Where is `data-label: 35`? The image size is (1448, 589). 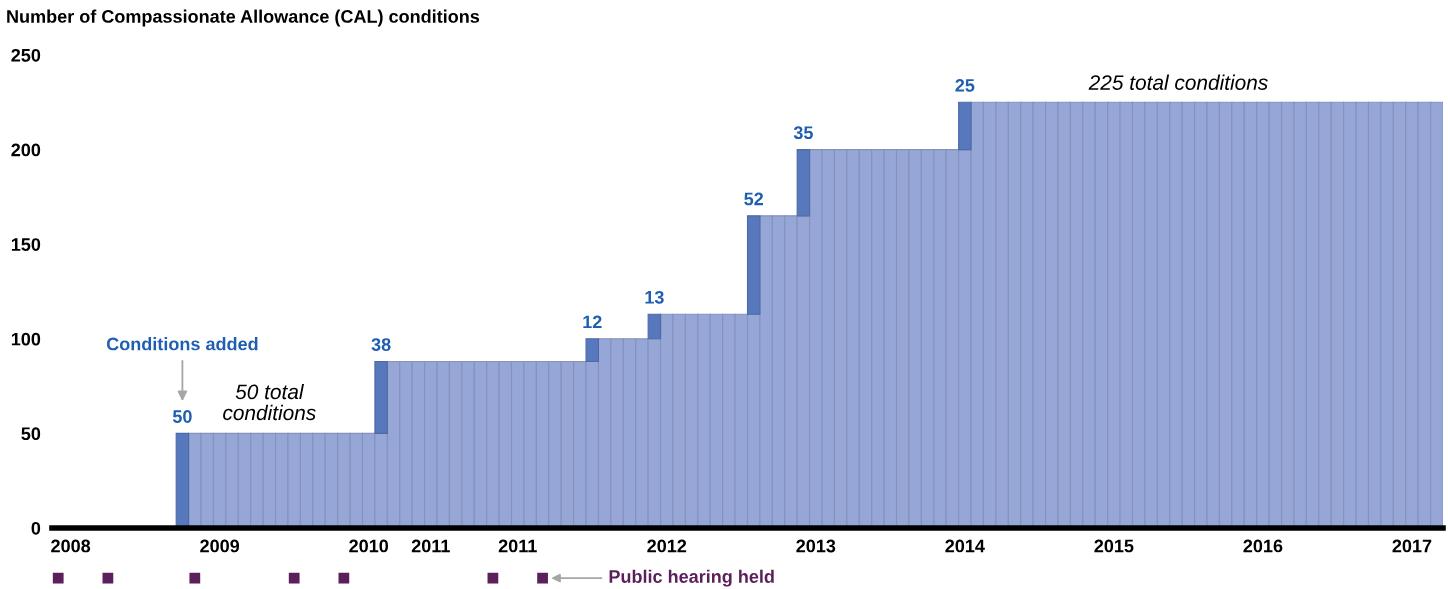 data-label: 35 is located at coordinates (803, 133).